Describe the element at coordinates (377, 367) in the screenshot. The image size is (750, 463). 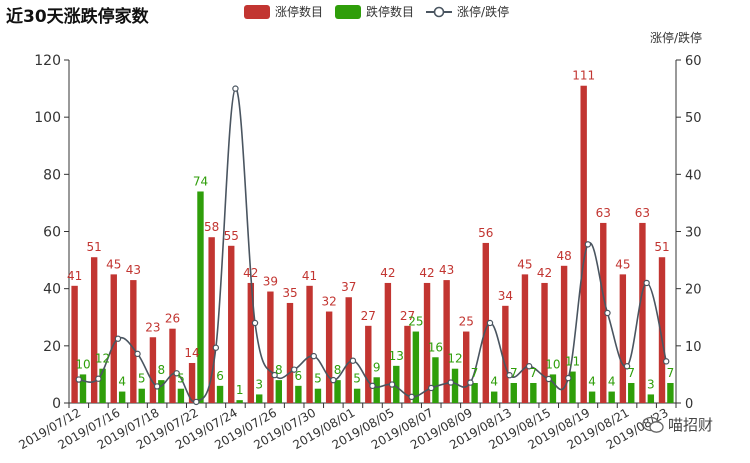
I see `data-label-down: 9` at that location.